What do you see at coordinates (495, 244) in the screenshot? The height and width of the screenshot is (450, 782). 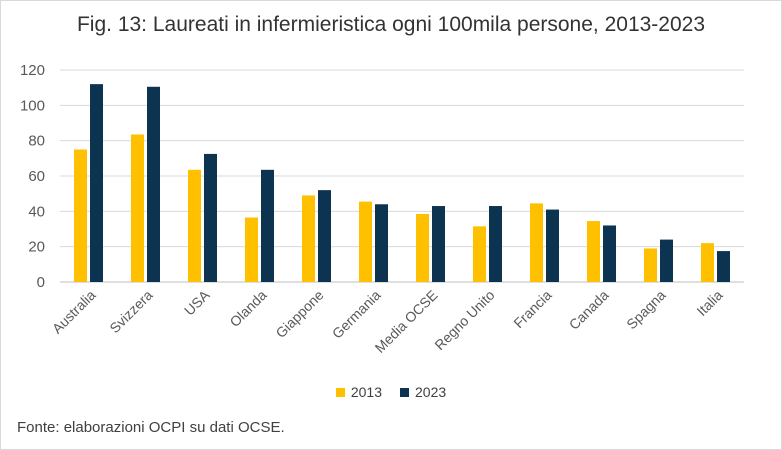 I see `bar-2023-regno-unito` at bounding box center [495, 244].